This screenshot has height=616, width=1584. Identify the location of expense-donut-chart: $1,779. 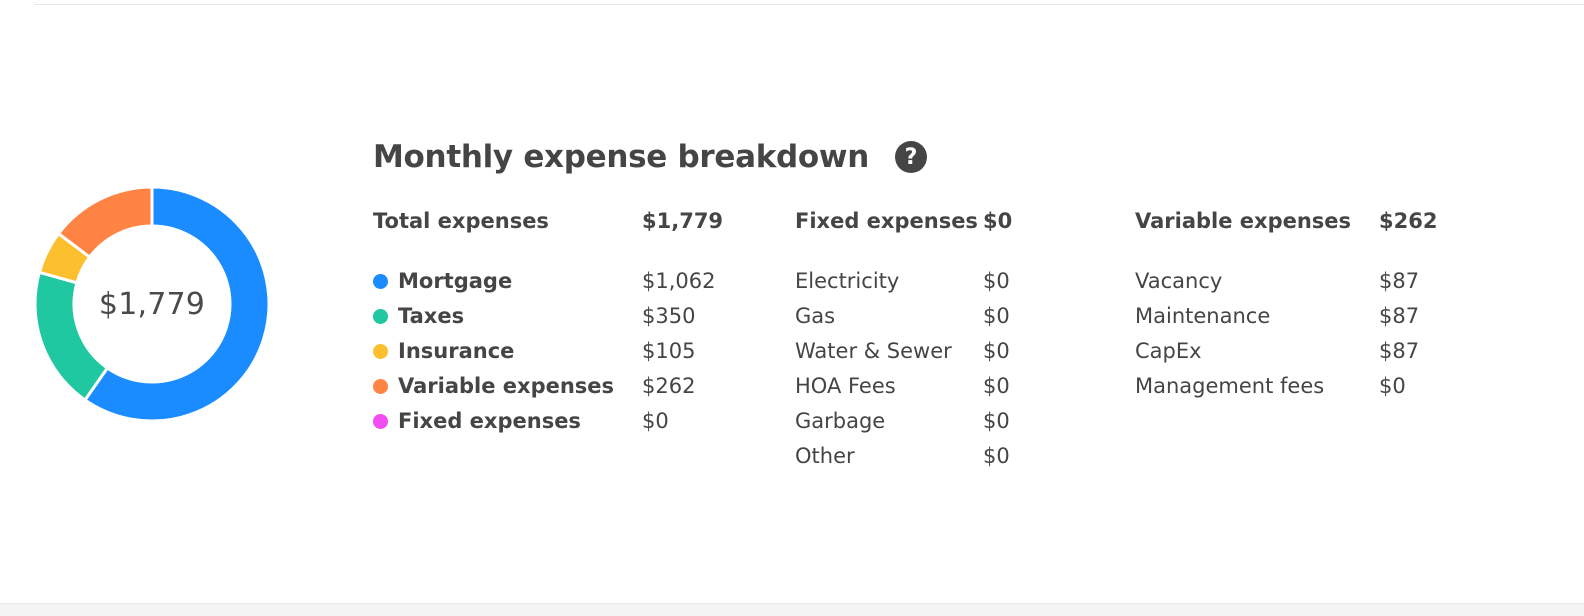
(152, 304).